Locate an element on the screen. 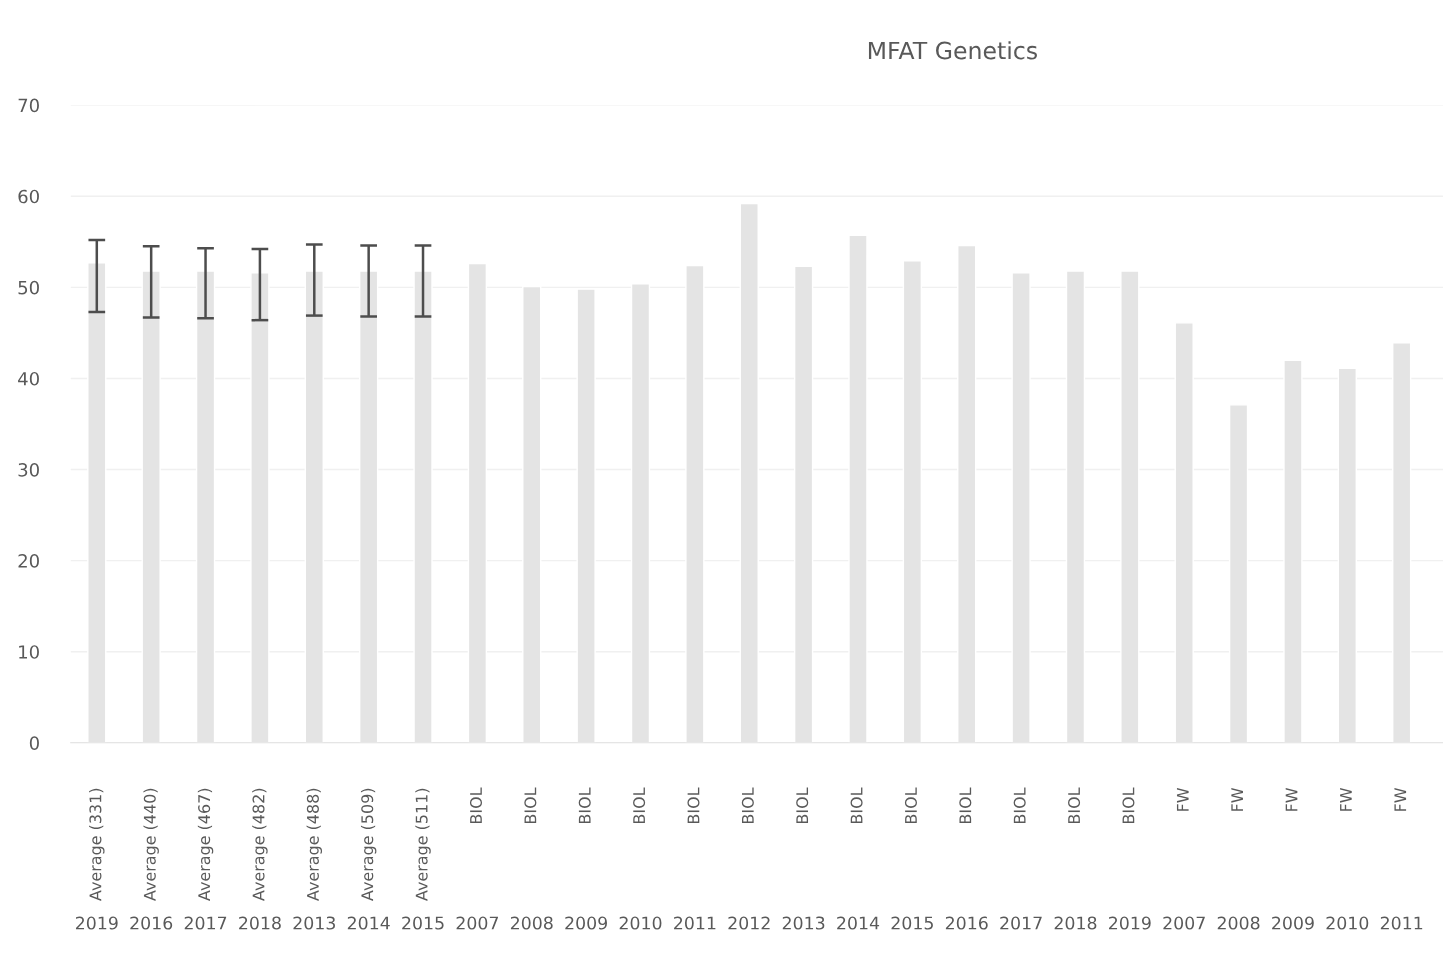 This screenshot has width=1443, height=956. category-label: BIOL 2013 is located at coordinates (803, 858).